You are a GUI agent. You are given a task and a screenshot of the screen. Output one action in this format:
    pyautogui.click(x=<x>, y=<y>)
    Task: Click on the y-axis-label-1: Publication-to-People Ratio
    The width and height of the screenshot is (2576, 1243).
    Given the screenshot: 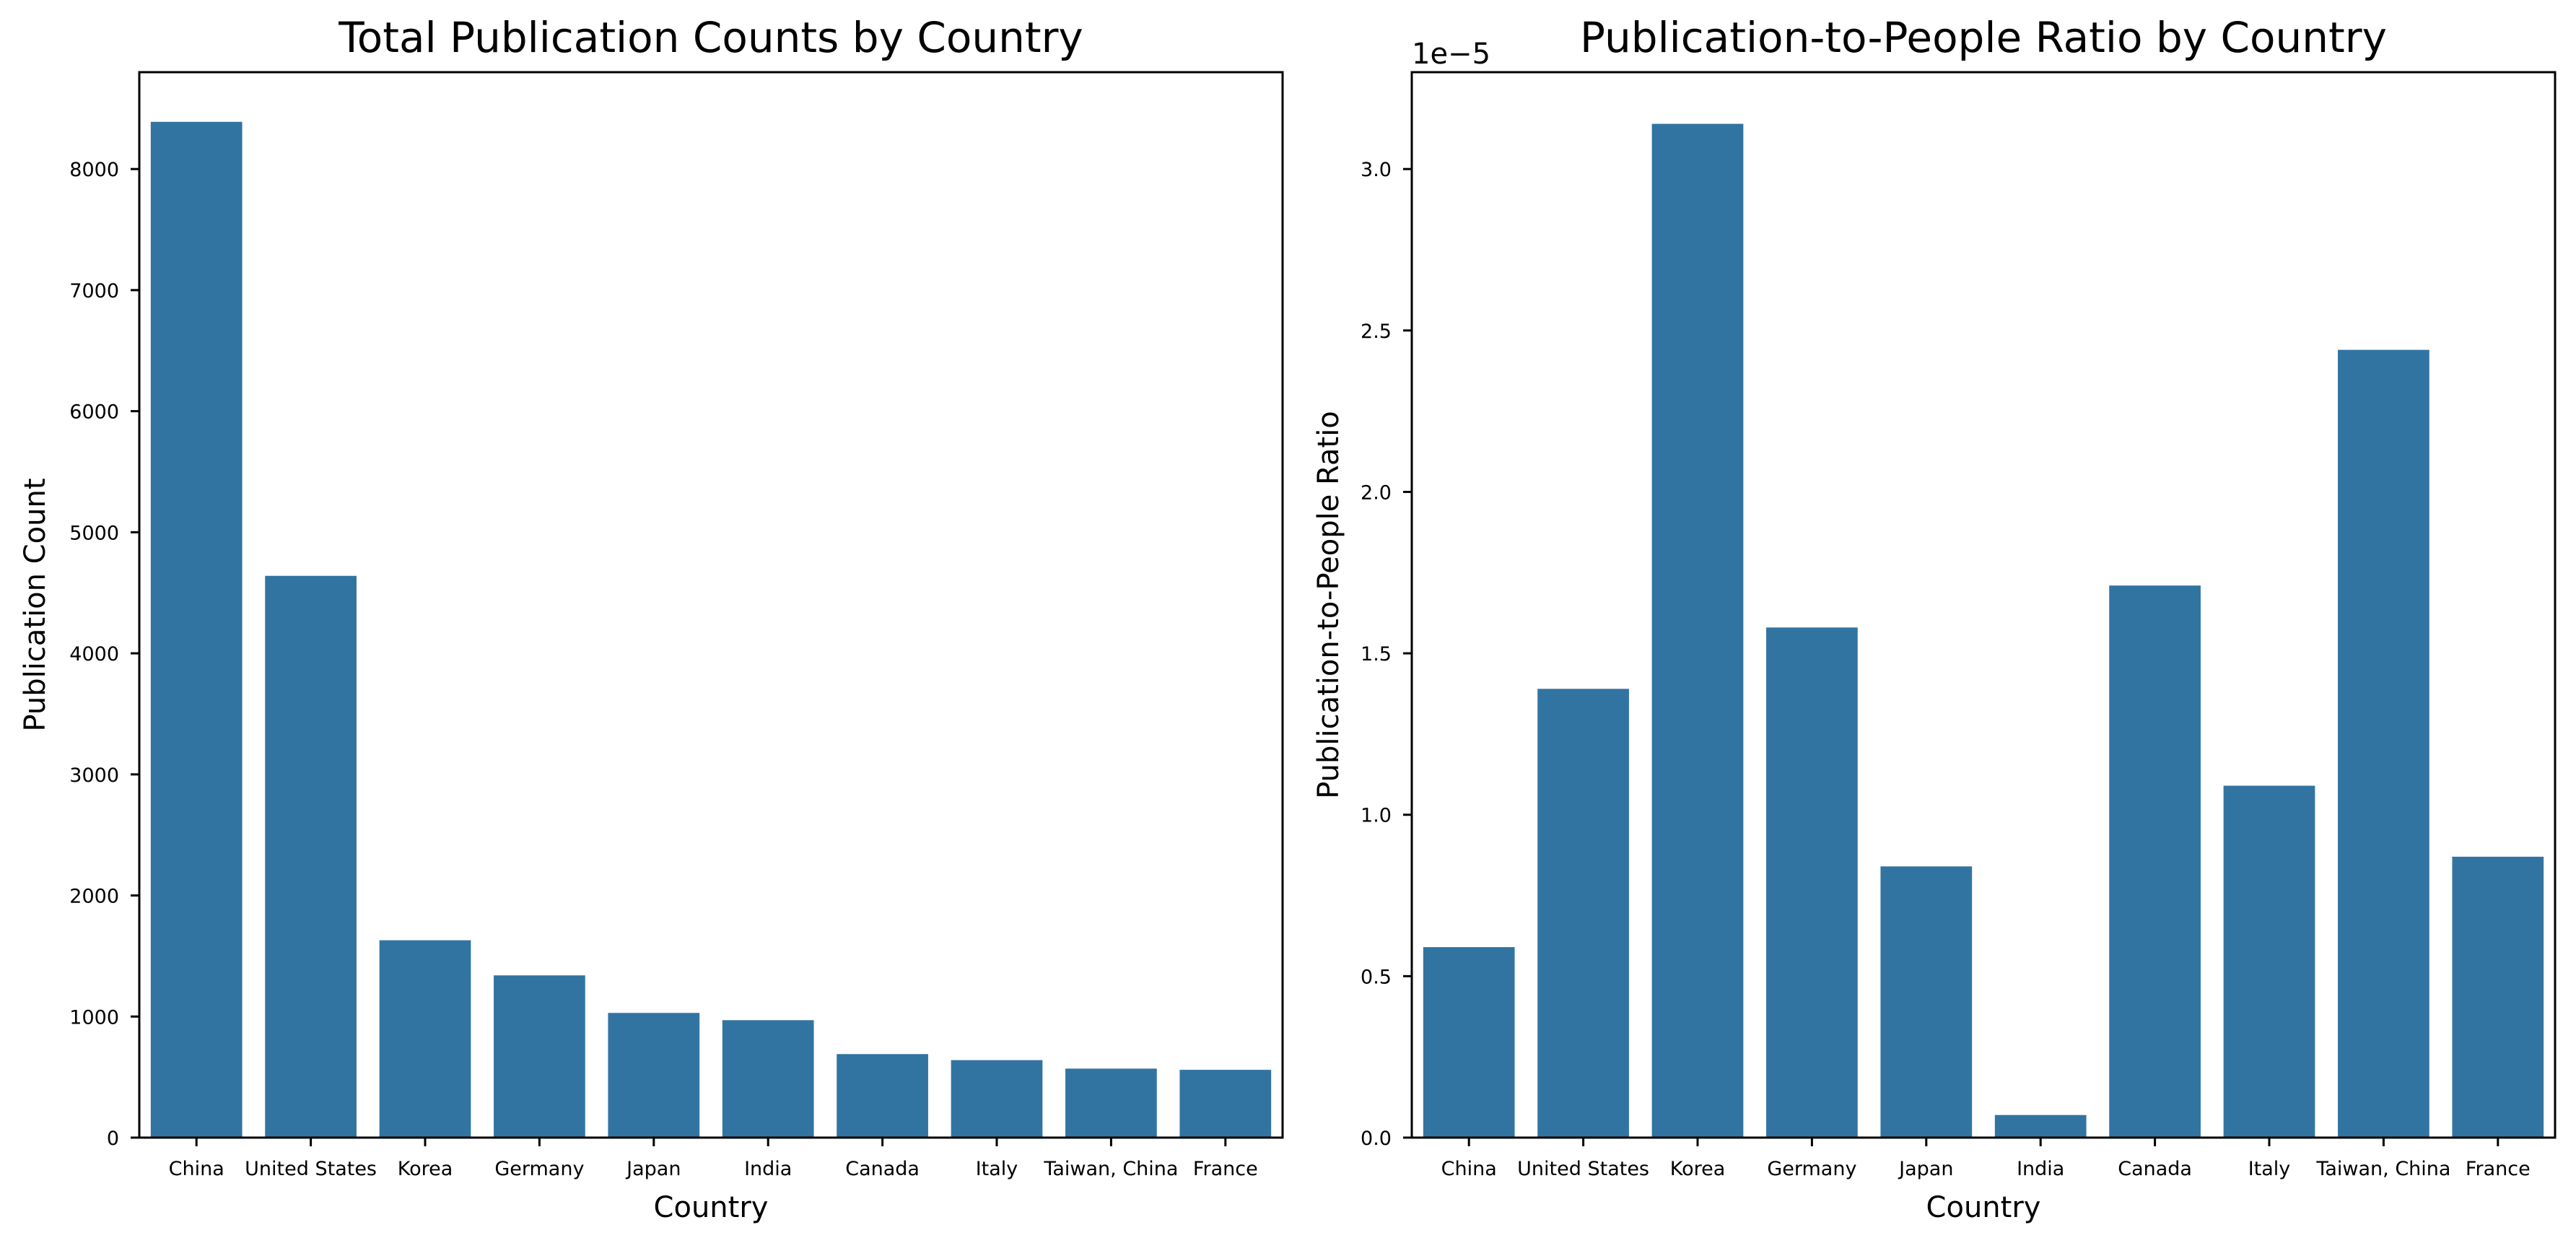 What is the action you would take?
    pyautogui.click(x=1328, y=605)
    